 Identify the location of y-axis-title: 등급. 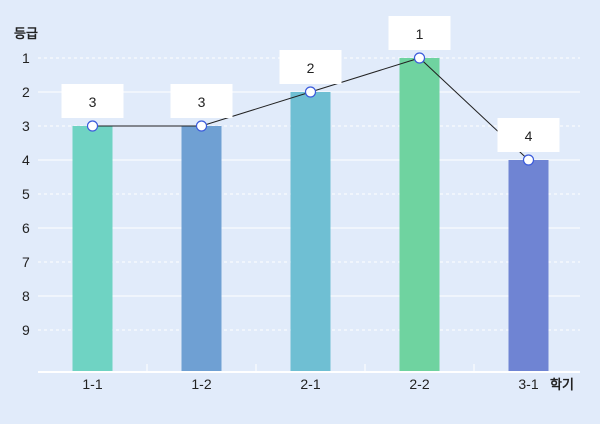
(26, 33).